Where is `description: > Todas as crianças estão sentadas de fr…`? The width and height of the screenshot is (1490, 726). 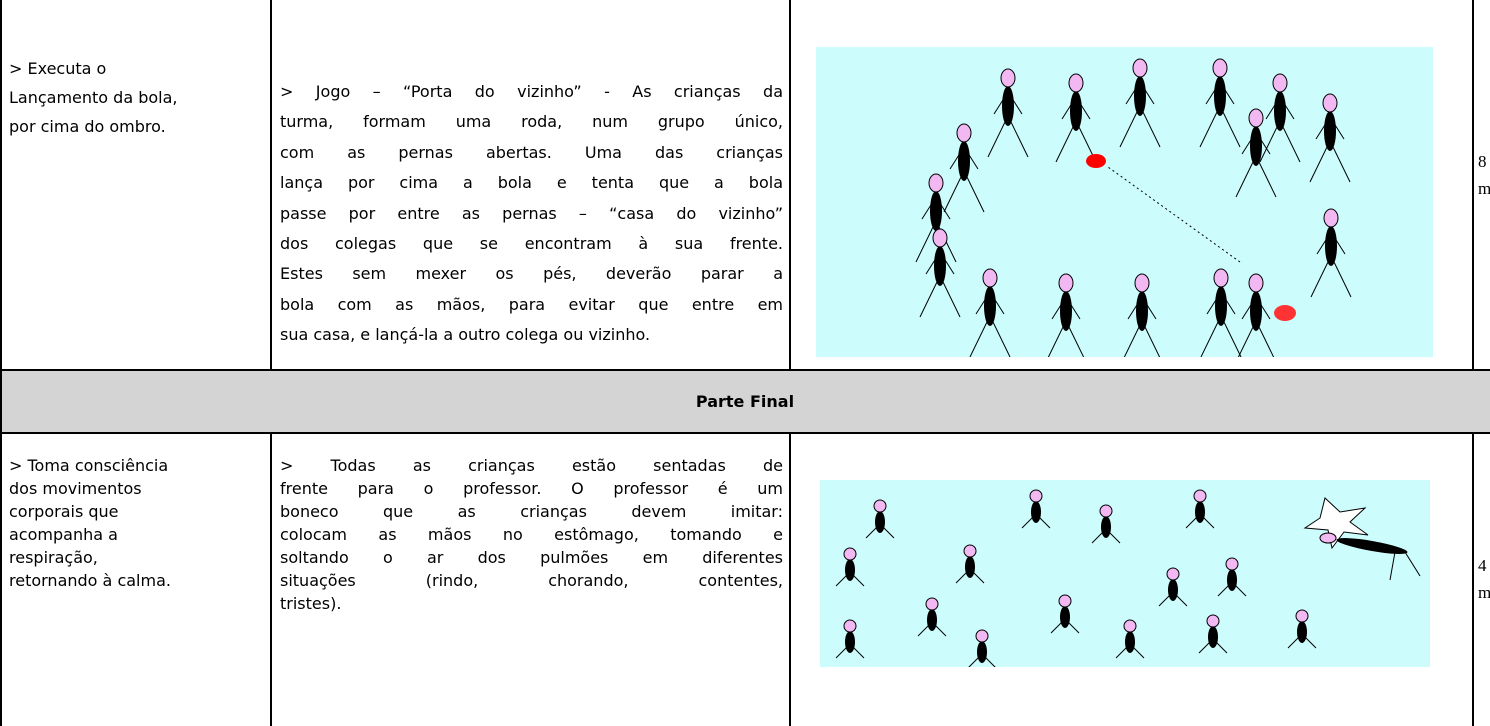 description: > Todas as crianças estão sentadas de fr… is located at coordinates (531, 534).